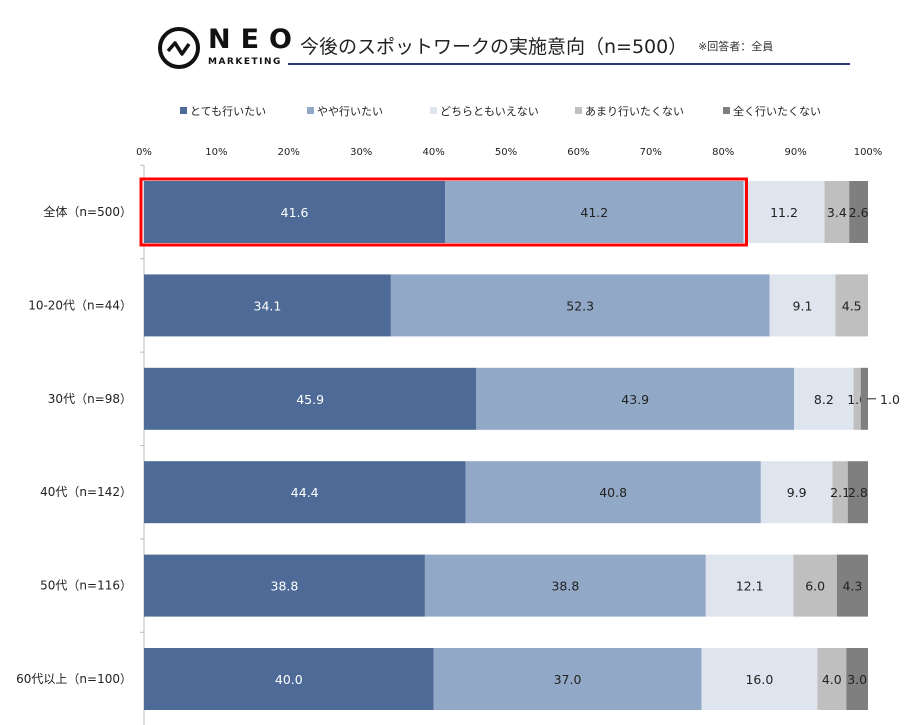  Describe the element at coordinates (289, 152) in the screenshot. I see `x-tick-label: 20%` at that location.